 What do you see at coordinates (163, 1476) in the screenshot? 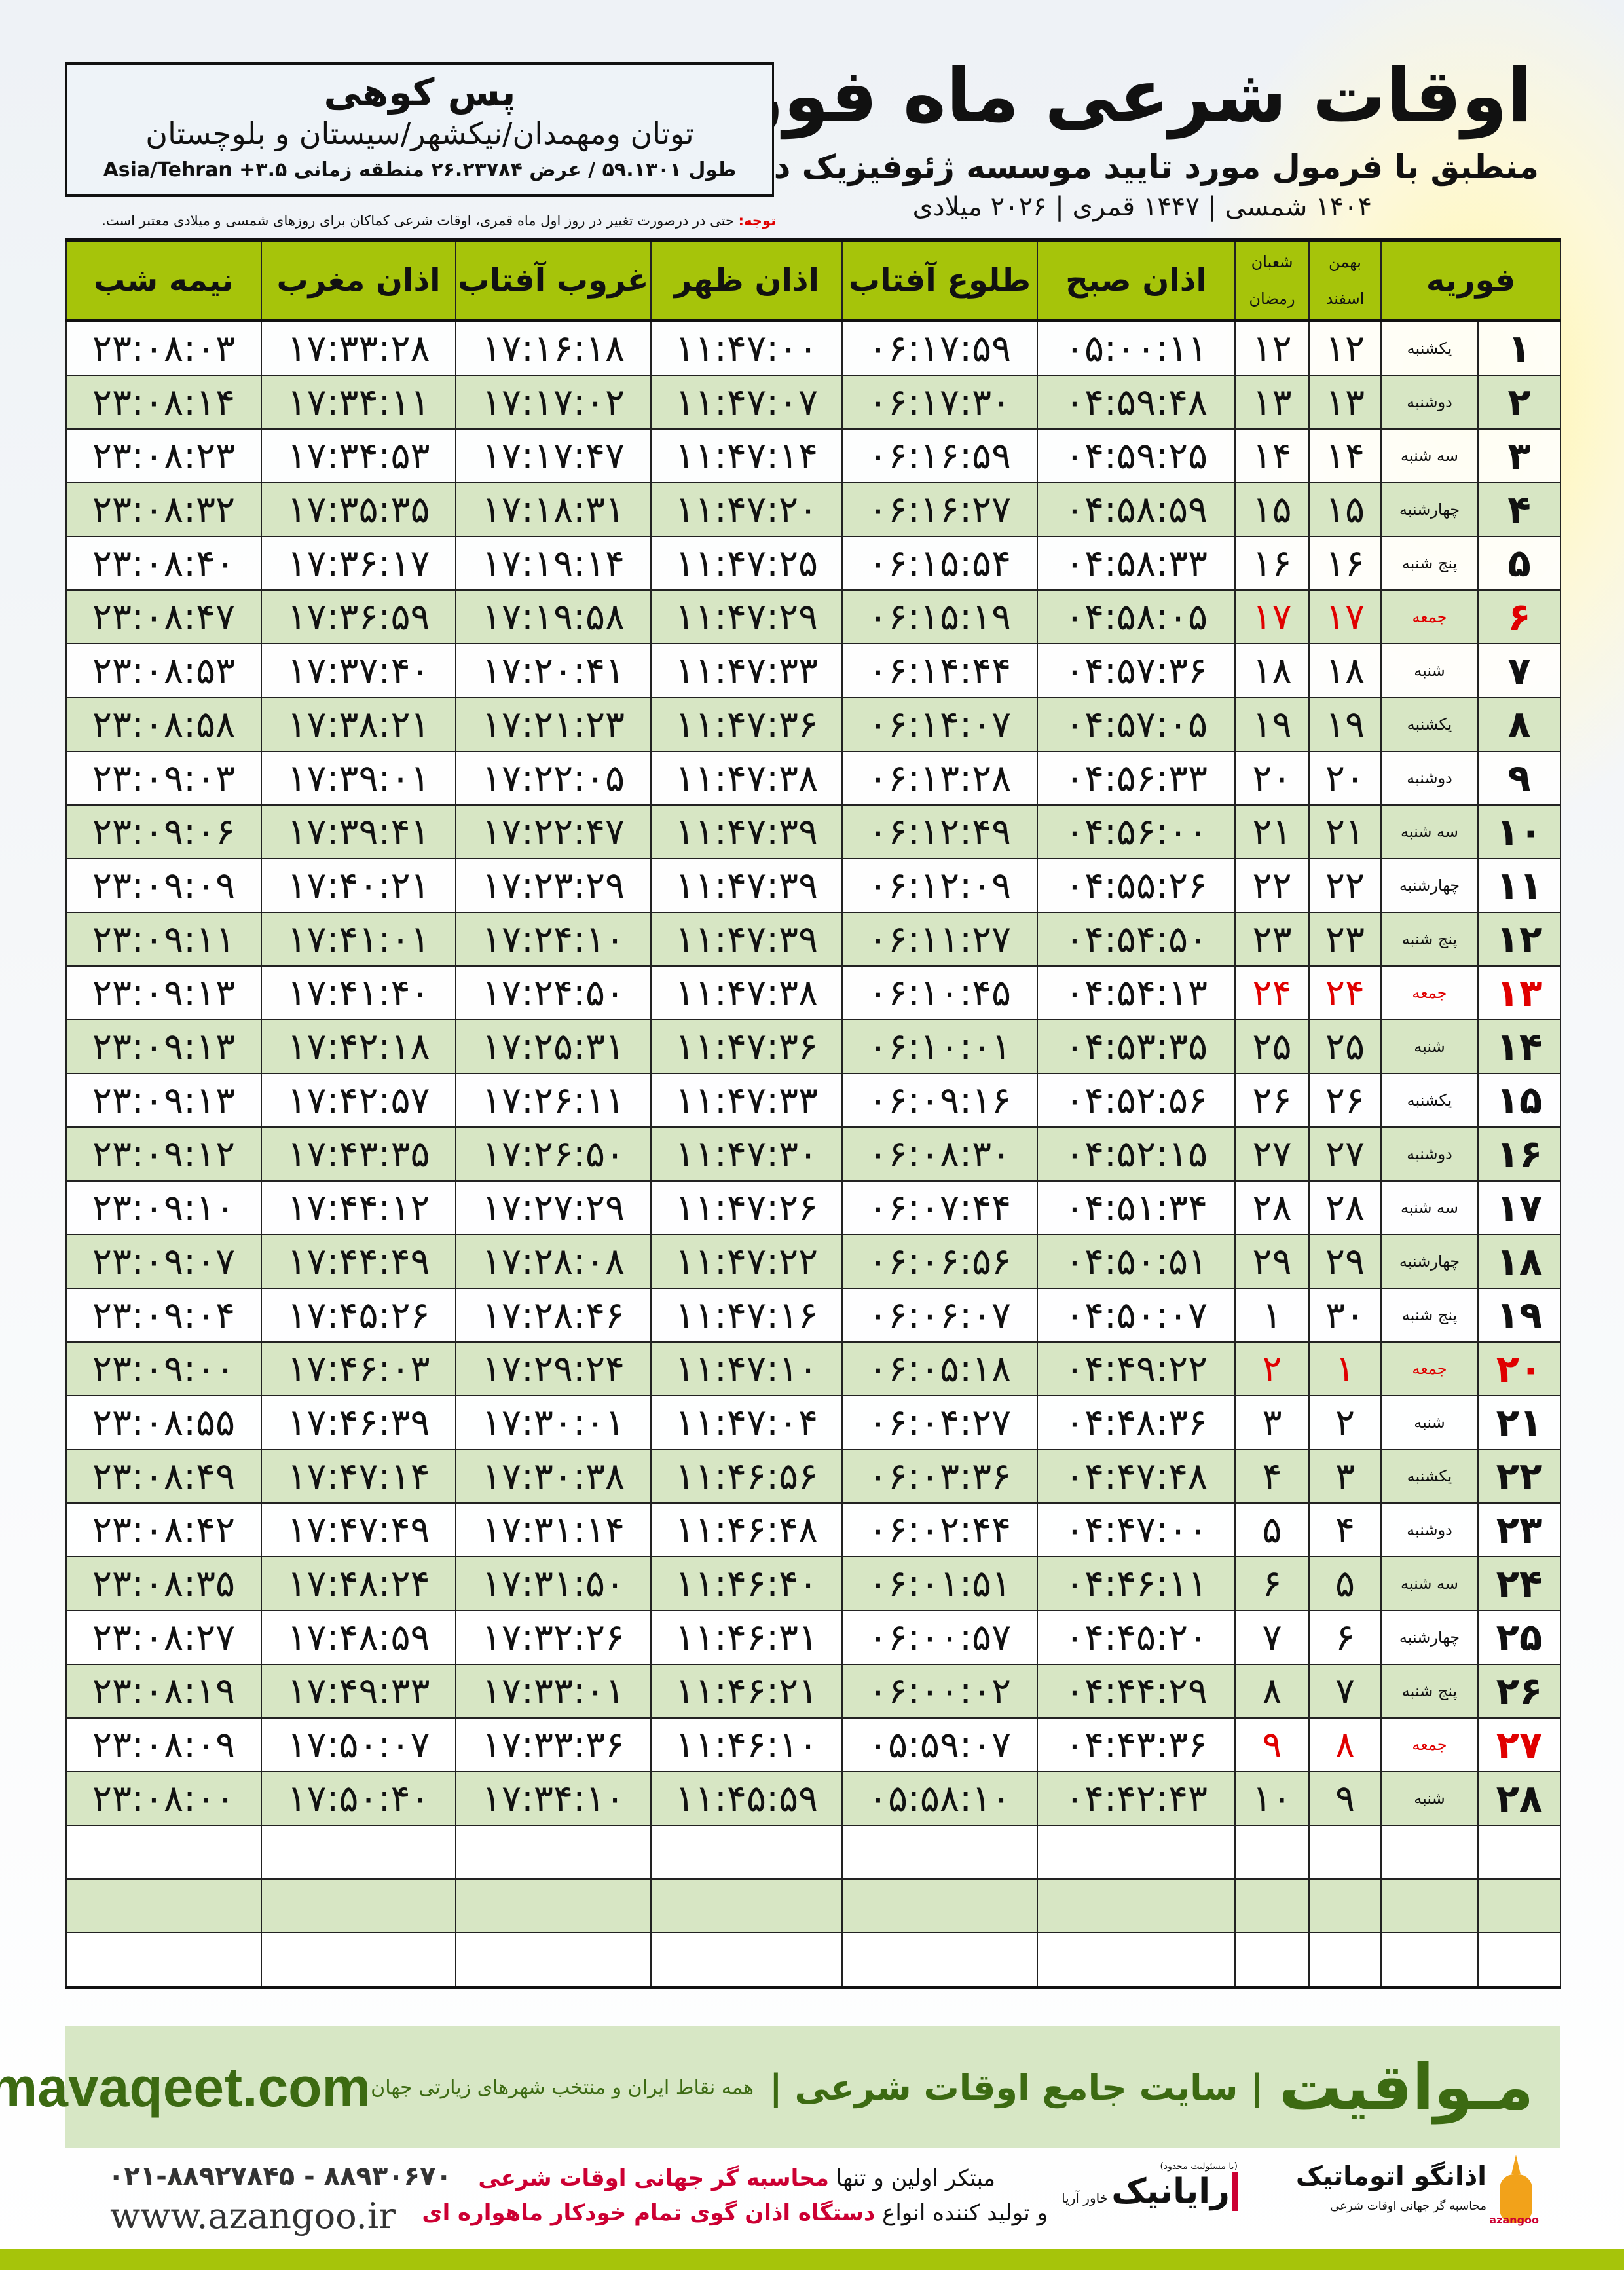
I see `midnight-time: ۲۳:۰۸:۴۹` at bounding box center [163, 1476].